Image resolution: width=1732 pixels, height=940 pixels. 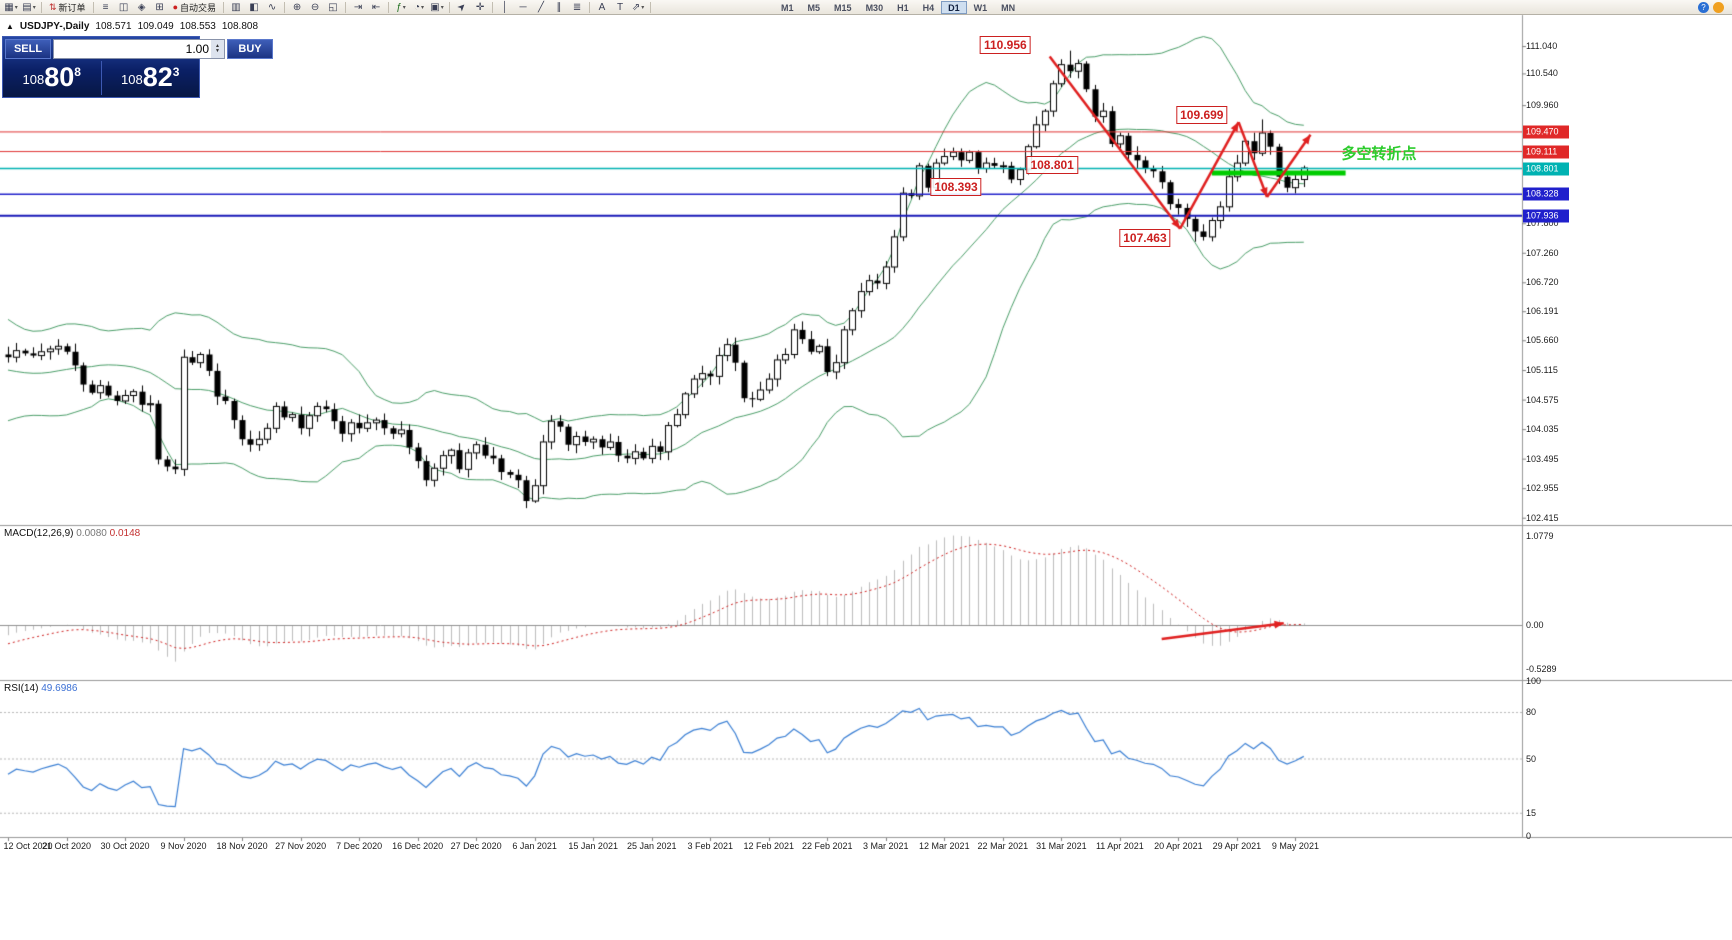 I want to click on price-axis-label: 104.575, so click(x=1542, y=399).